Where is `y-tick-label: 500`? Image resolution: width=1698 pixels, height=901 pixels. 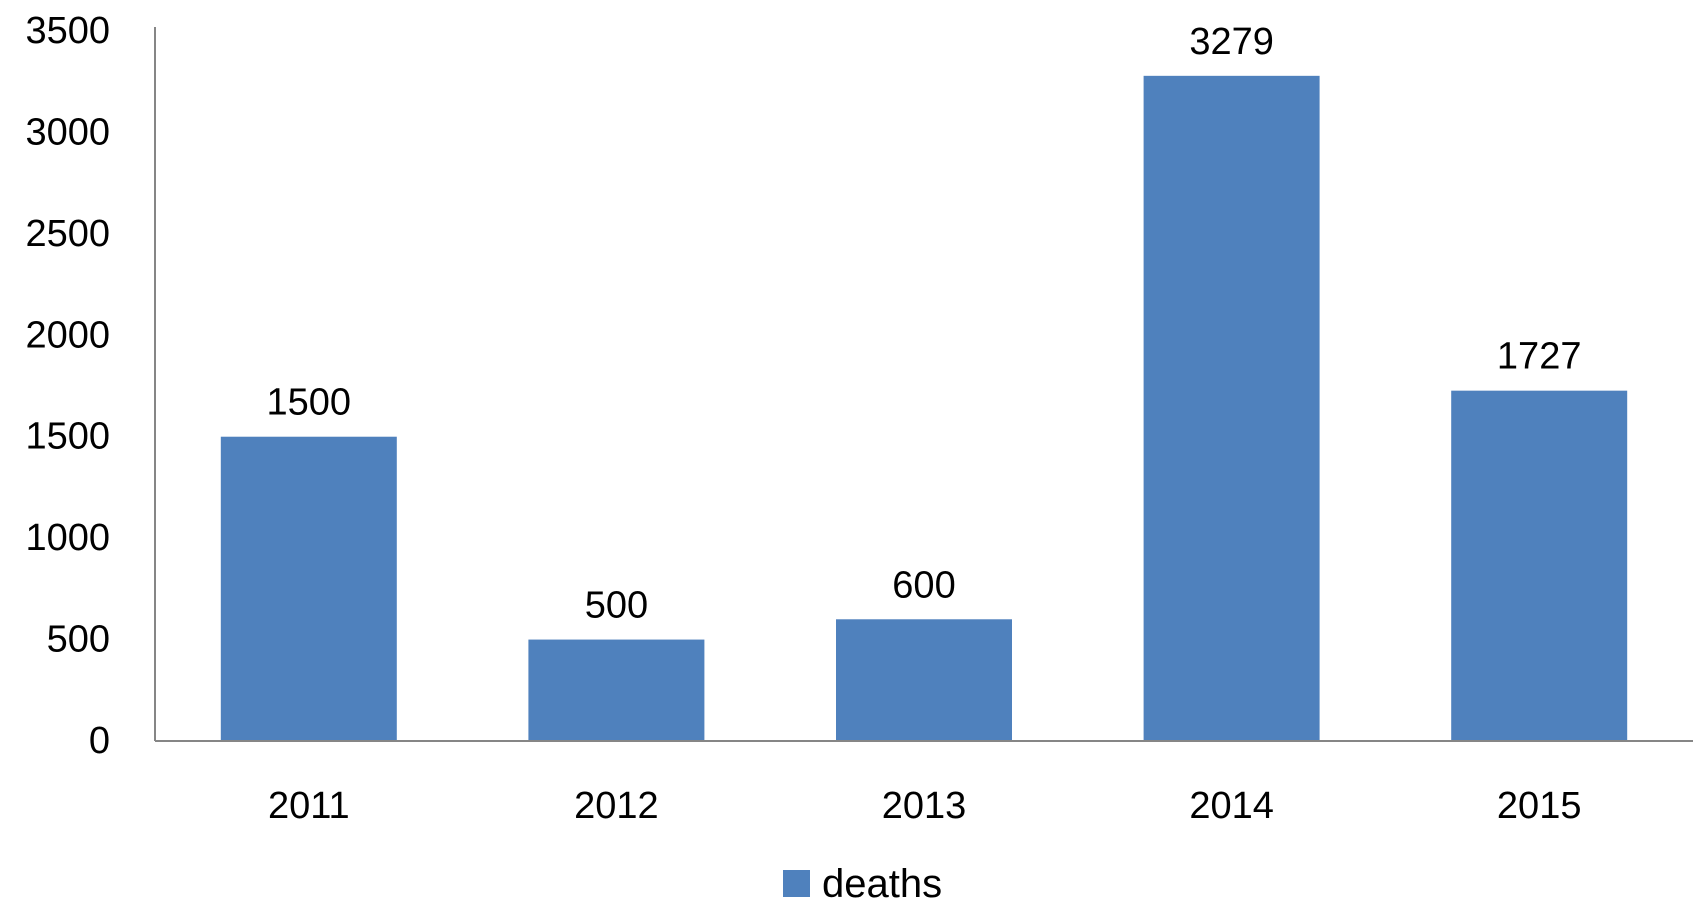 y-tick-label: 500 is located at coordinates (78, 640).